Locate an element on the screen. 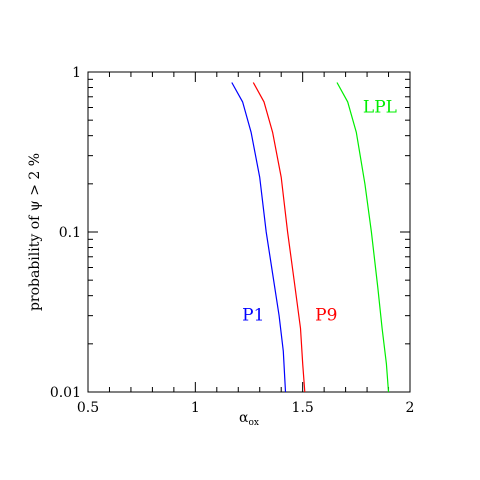 The image size is (480, 480). series-line-p9 is located at coordinates (279, 237).